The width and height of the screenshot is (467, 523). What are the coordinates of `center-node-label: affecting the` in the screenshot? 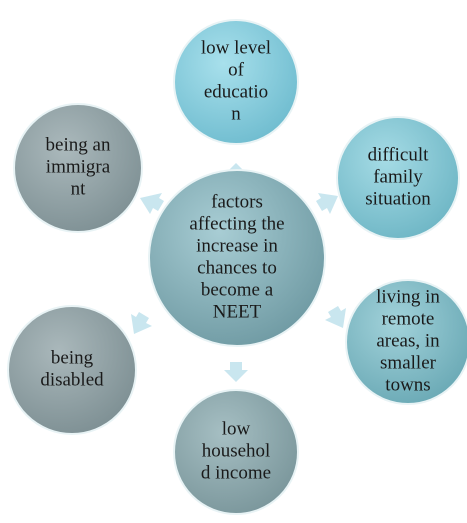 It's located at (236, 223).